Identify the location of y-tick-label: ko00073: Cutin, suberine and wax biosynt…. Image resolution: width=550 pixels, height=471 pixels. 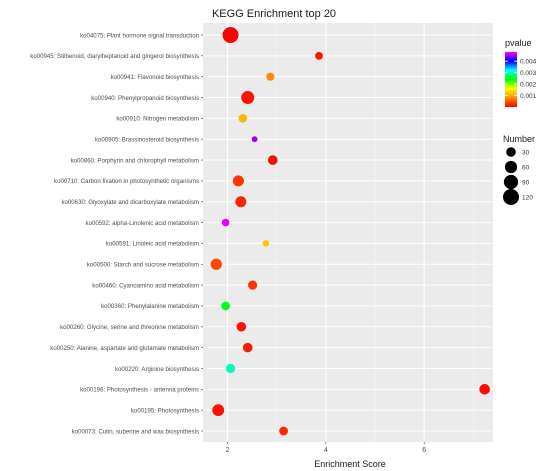
(135, 431).